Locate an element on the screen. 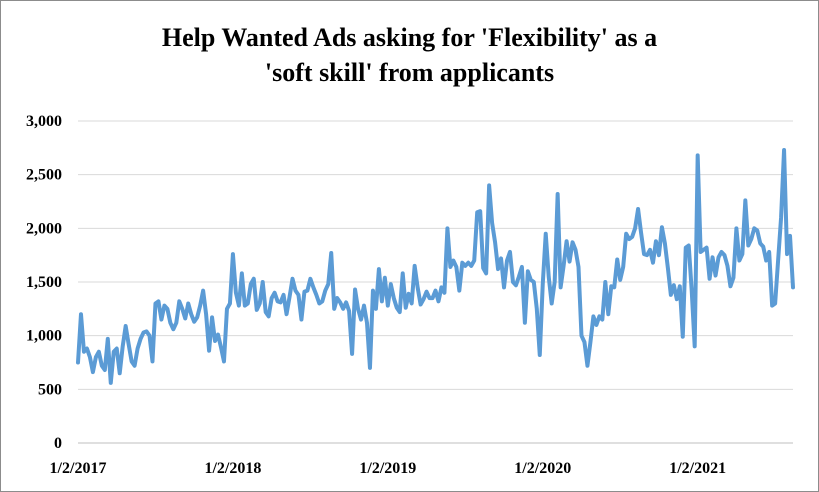 The image size is (819, 492). y-axis-ticks: 0 500 1,000 1,500 2,000 2,500 3,000 is located at coordinates (44, 282).